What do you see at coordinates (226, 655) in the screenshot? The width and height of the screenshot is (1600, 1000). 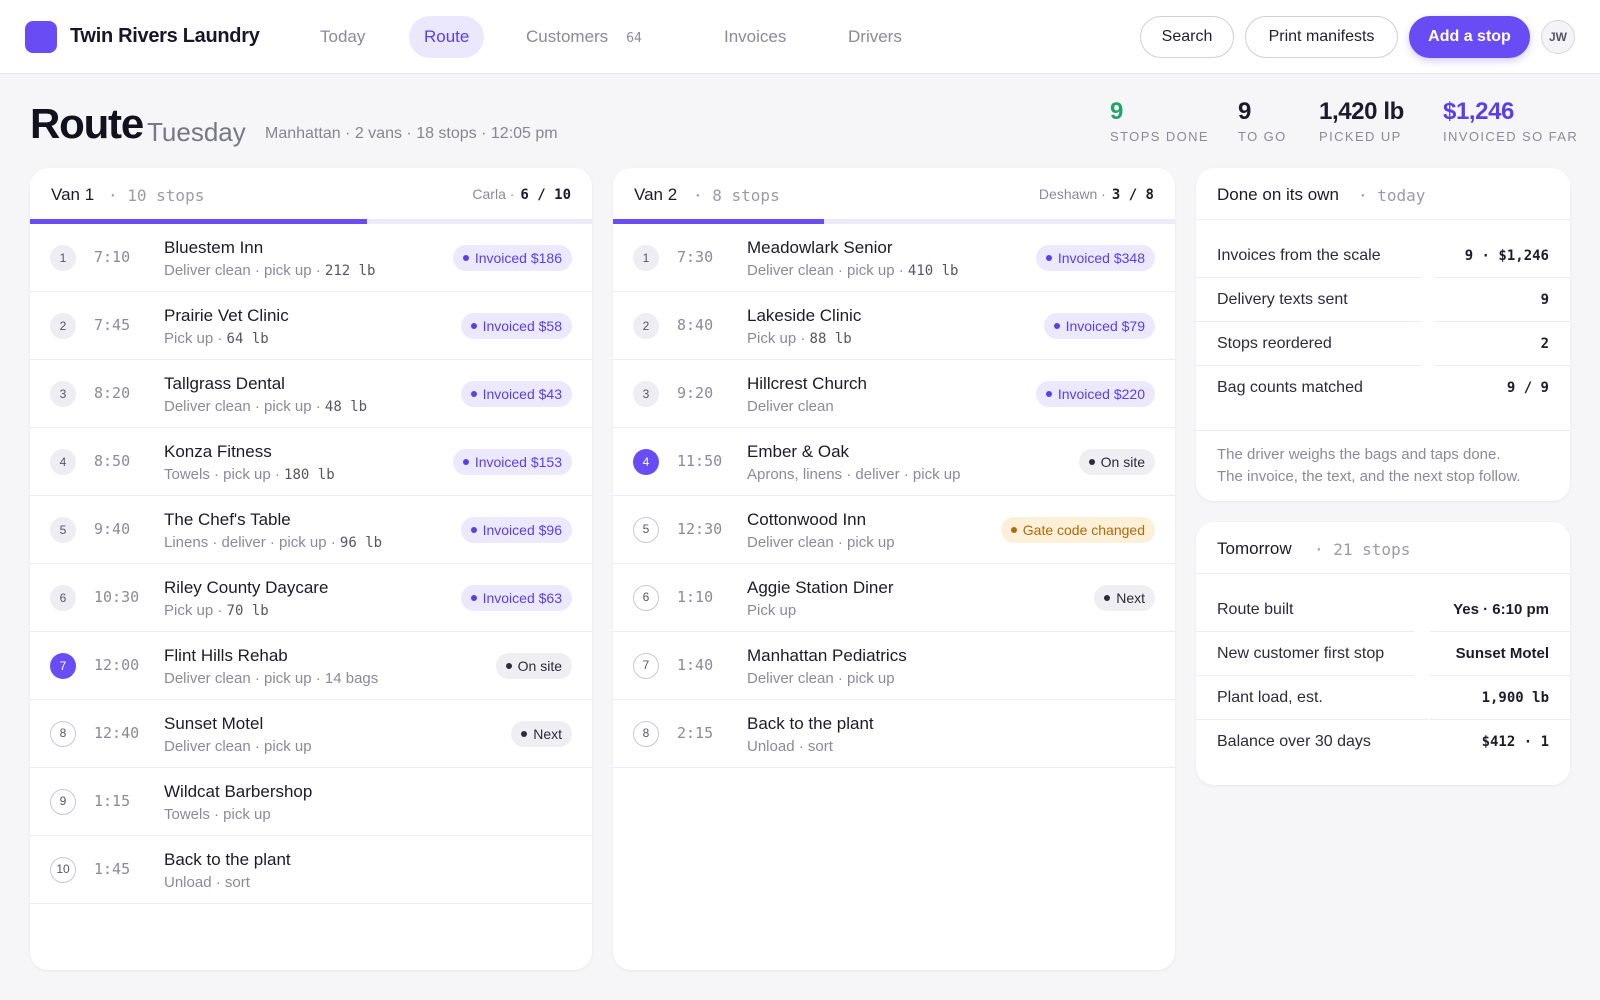 I see `stop-name: Flint Hills Rehab` at bounding box center [226, 655].